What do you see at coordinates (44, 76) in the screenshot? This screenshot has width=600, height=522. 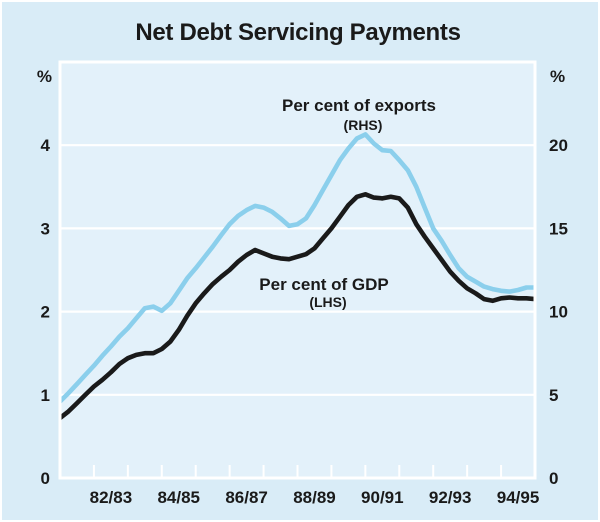 I see `left-axis-unit: %` at bounding box center [44, 76].